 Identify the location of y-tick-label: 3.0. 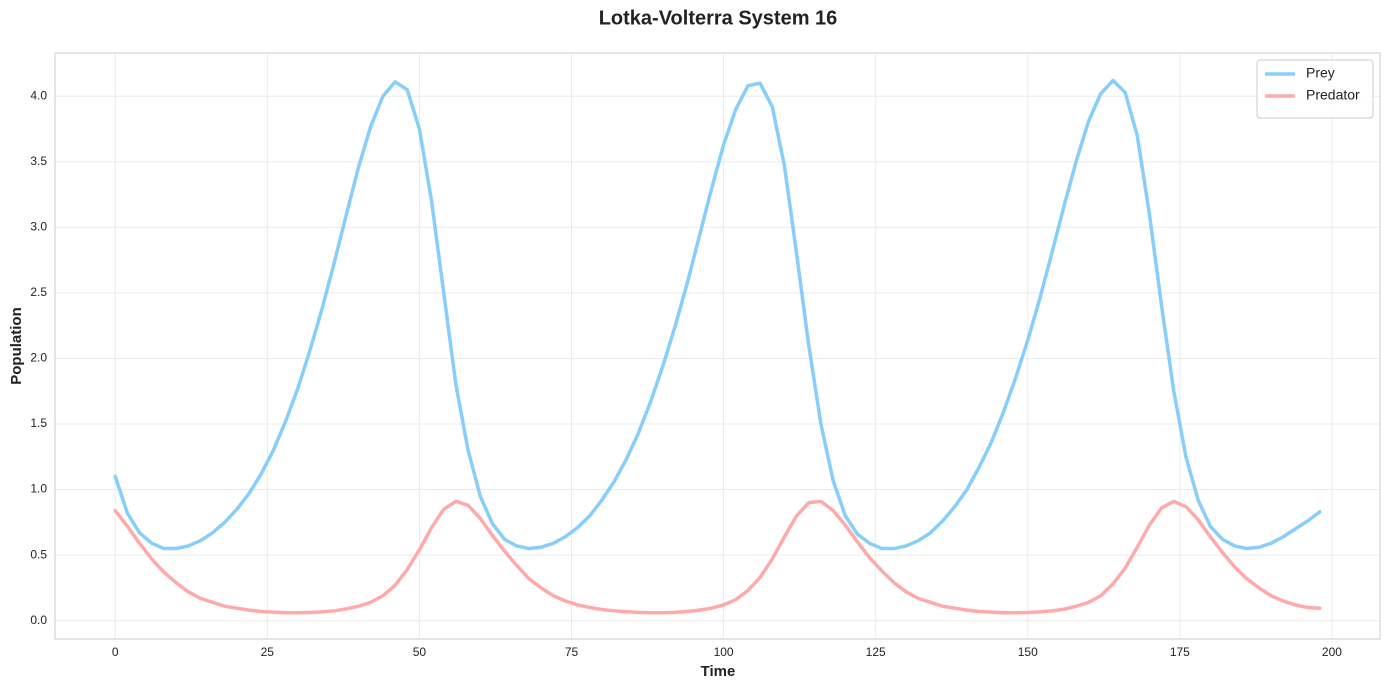
(38, 227).